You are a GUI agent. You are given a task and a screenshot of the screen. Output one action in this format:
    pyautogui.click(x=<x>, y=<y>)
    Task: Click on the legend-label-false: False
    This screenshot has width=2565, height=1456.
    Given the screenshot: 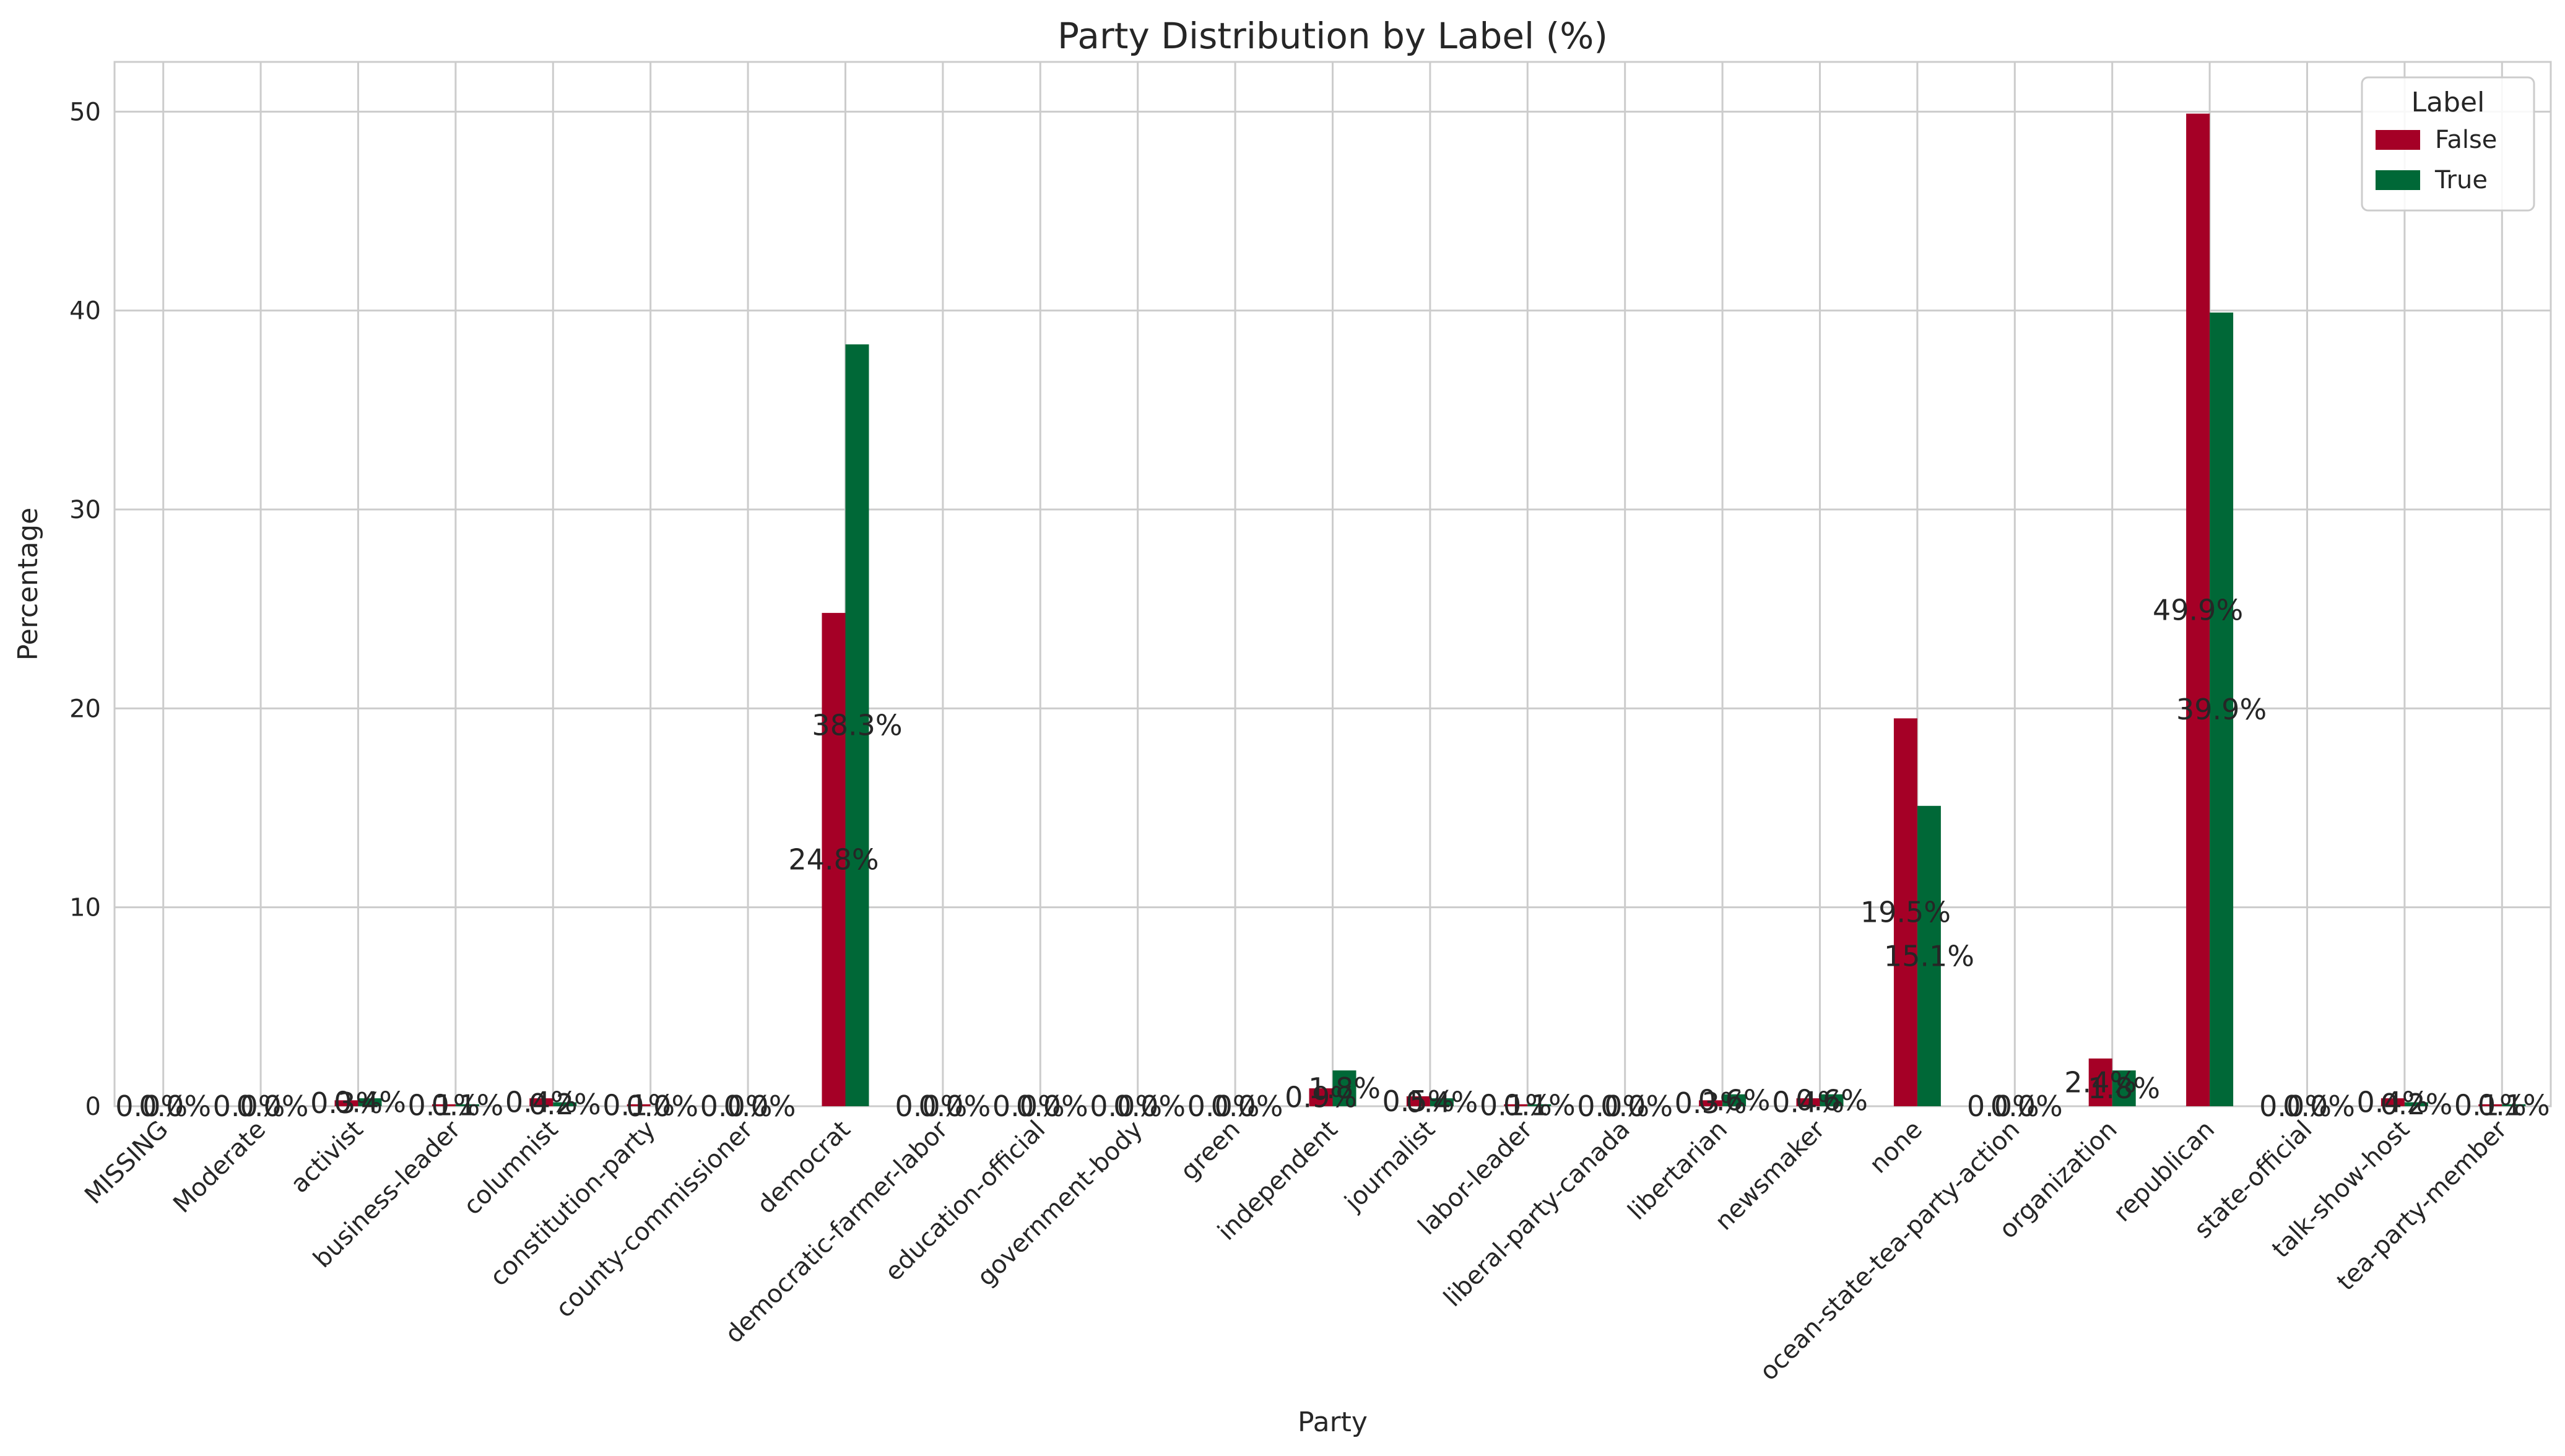 What is the action you would take?
    pyautogui.click(x=2466, y=140)
    